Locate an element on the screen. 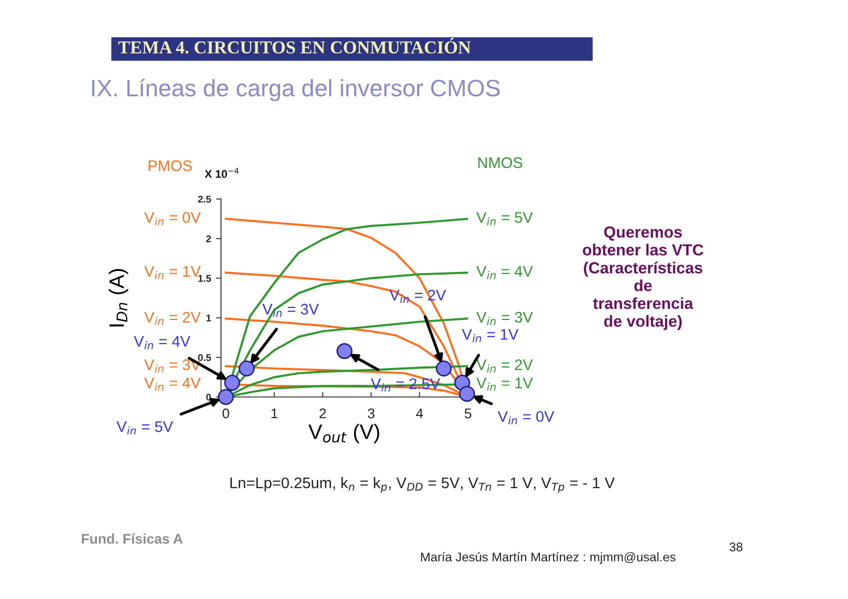 The image size is (848, 599). x-tick-label: 0 is located at coordinates (226, 413).